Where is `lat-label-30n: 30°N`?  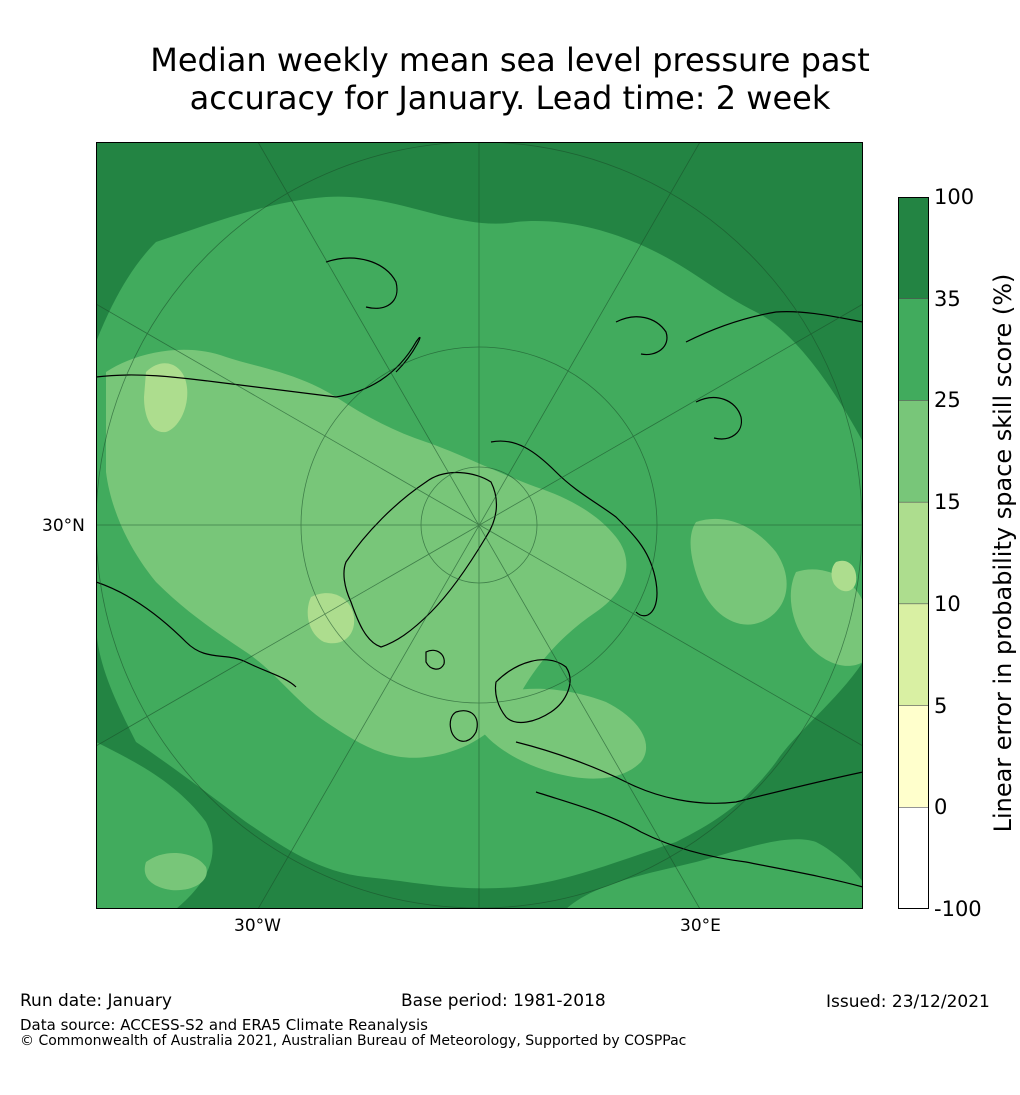
lat-label-30n: 30°N is located at coordinates (63, 526).